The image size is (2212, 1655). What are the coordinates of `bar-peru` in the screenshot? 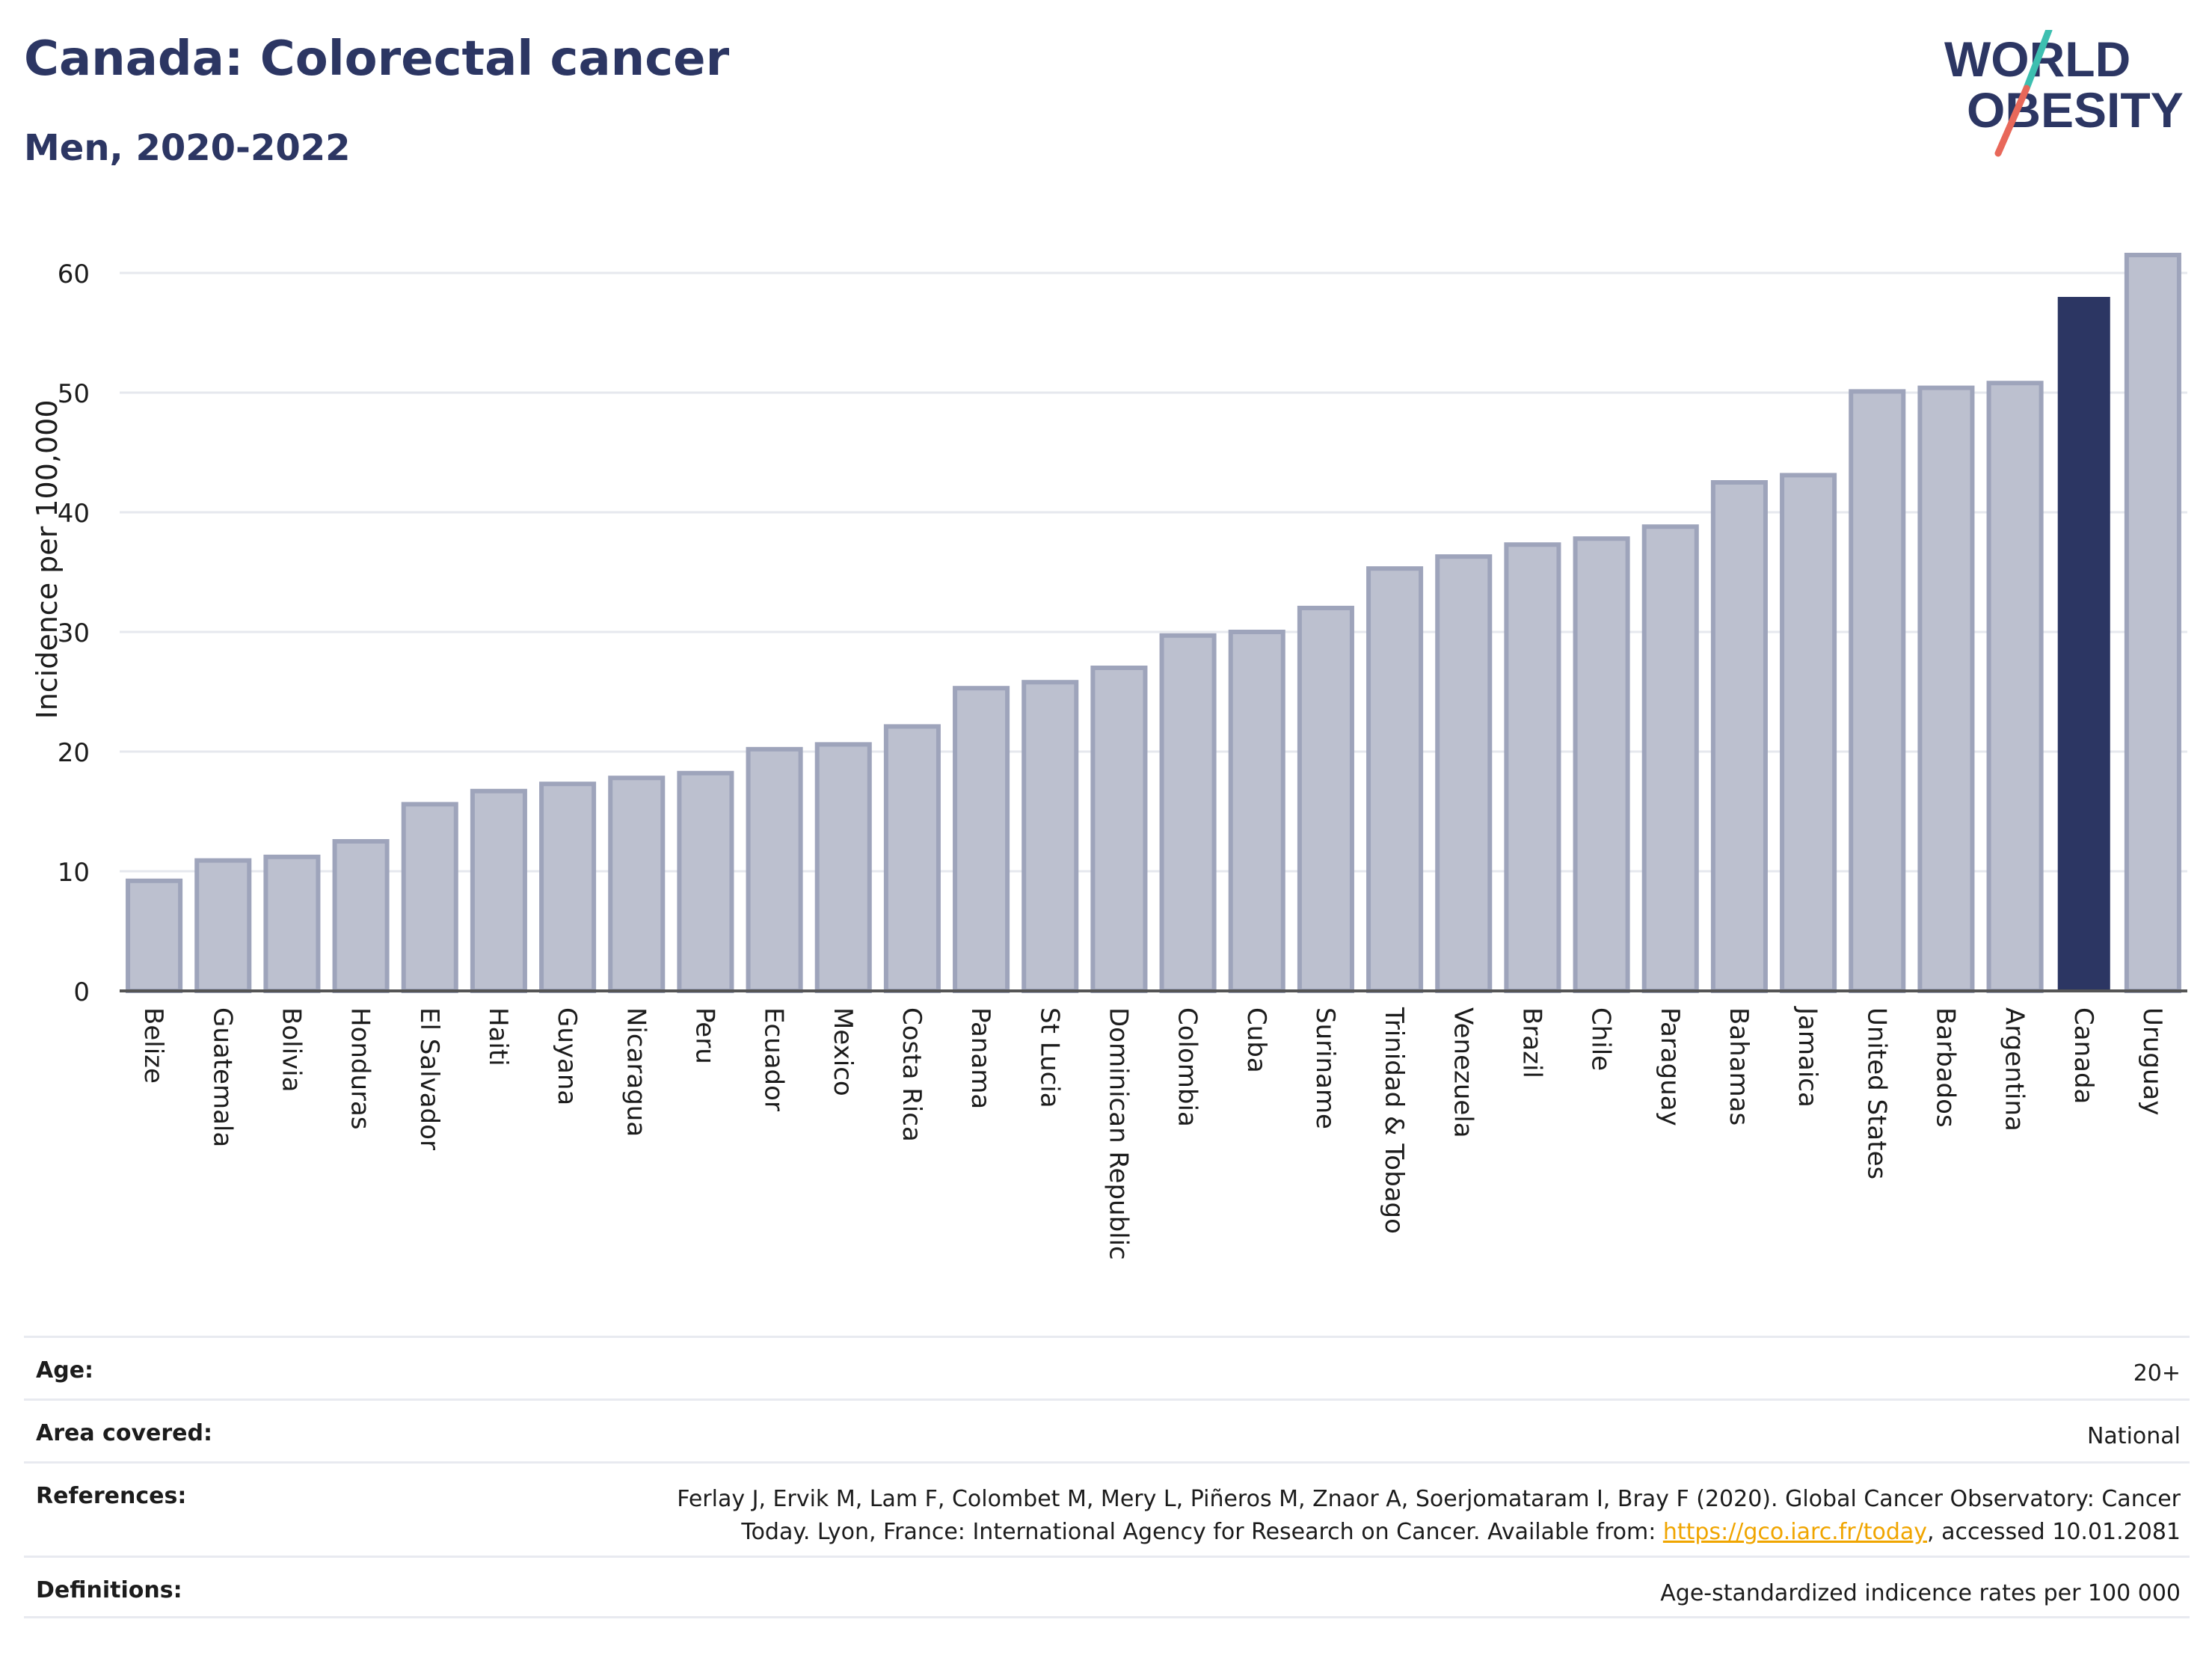 It's located at (705, 882).